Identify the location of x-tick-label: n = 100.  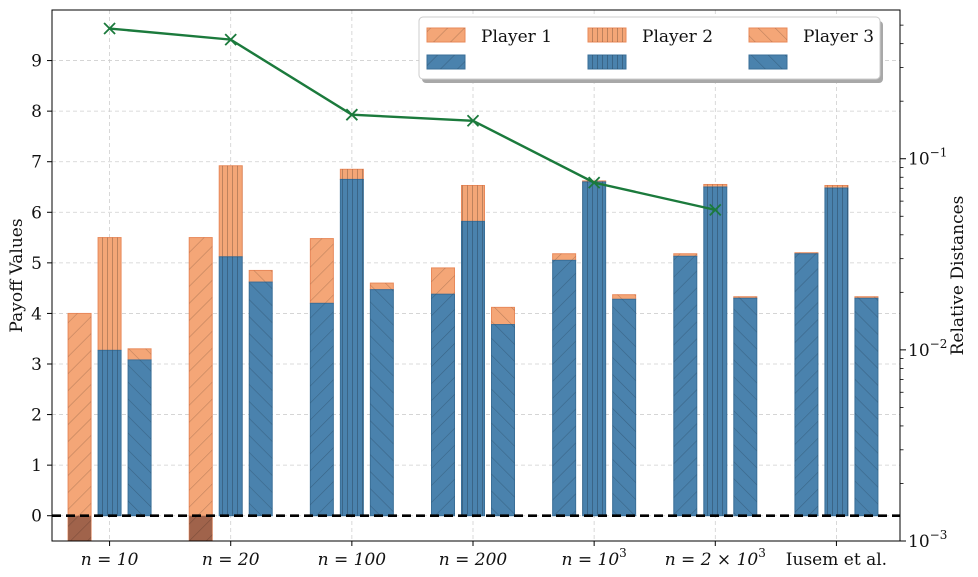
(352, 560).